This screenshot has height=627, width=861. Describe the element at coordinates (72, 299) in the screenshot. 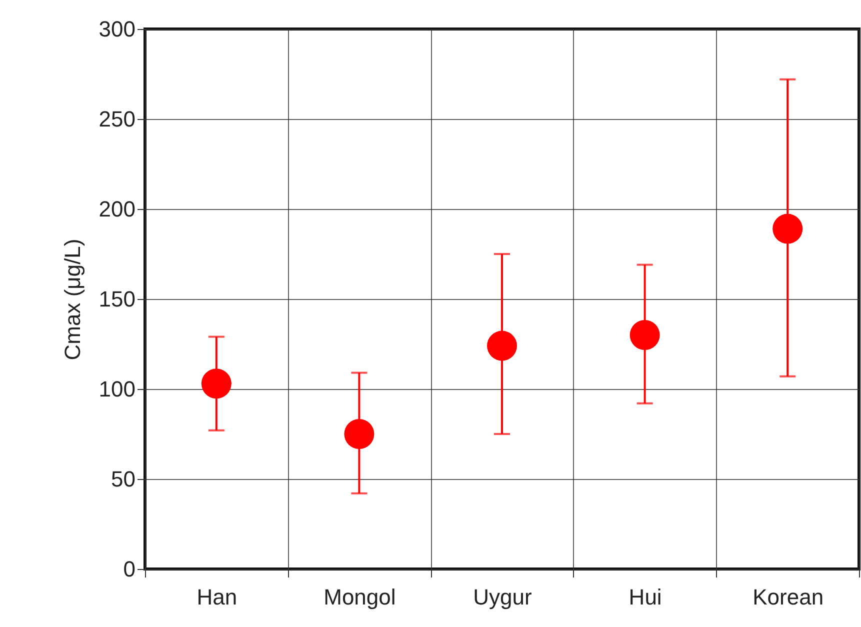

I see `y-axis-title: Cmax (μg/L)` at that location.